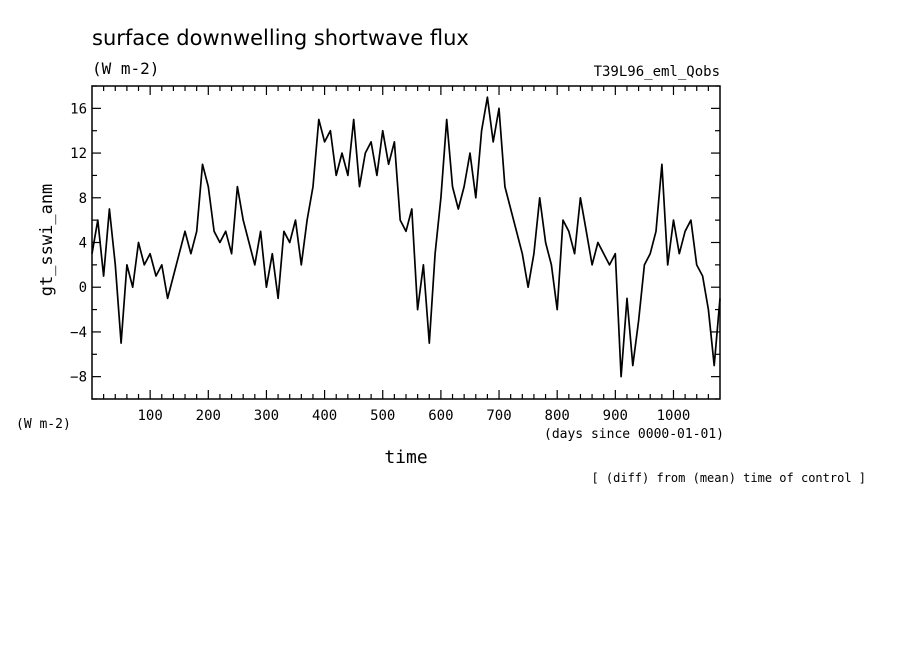  I want to click on y-tick-label: −4, so click(78, 333).